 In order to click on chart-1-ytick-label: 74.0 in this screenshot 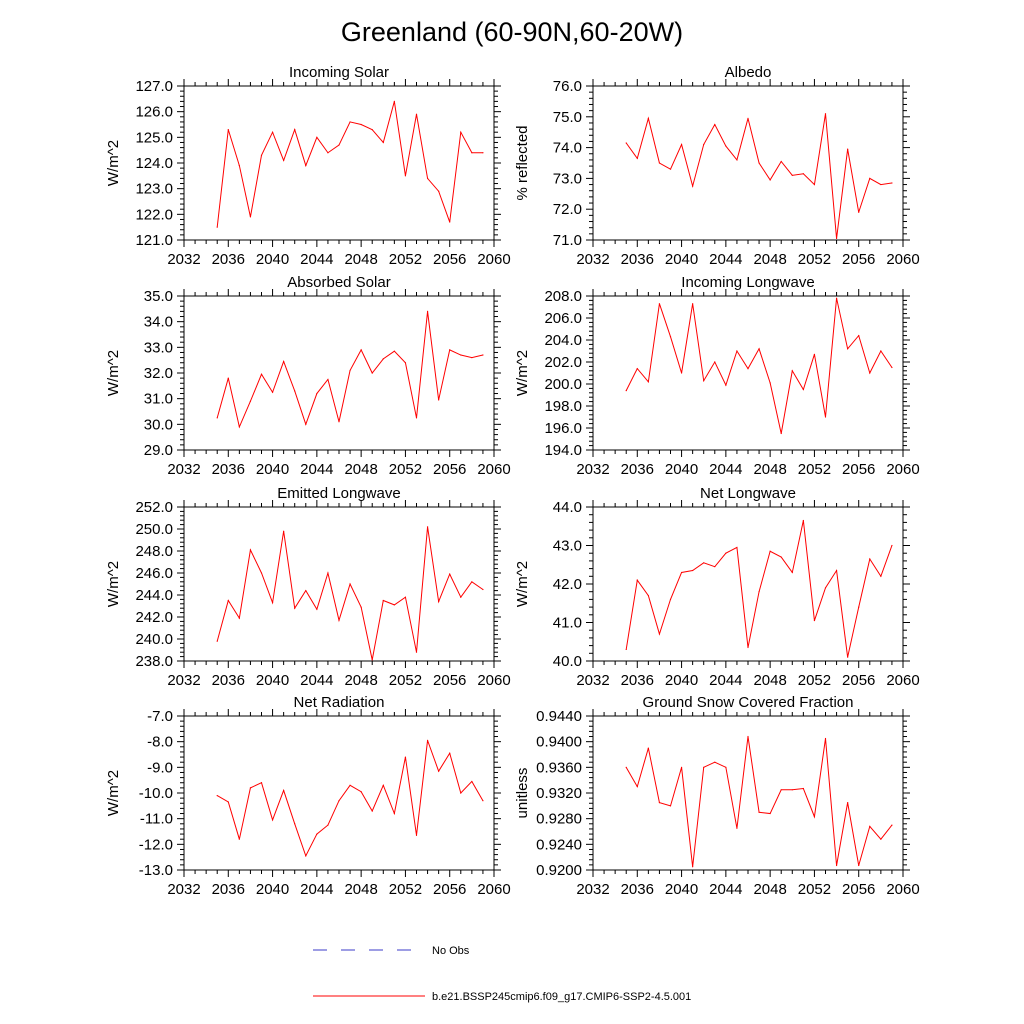, I will do `click(567, 148)`.